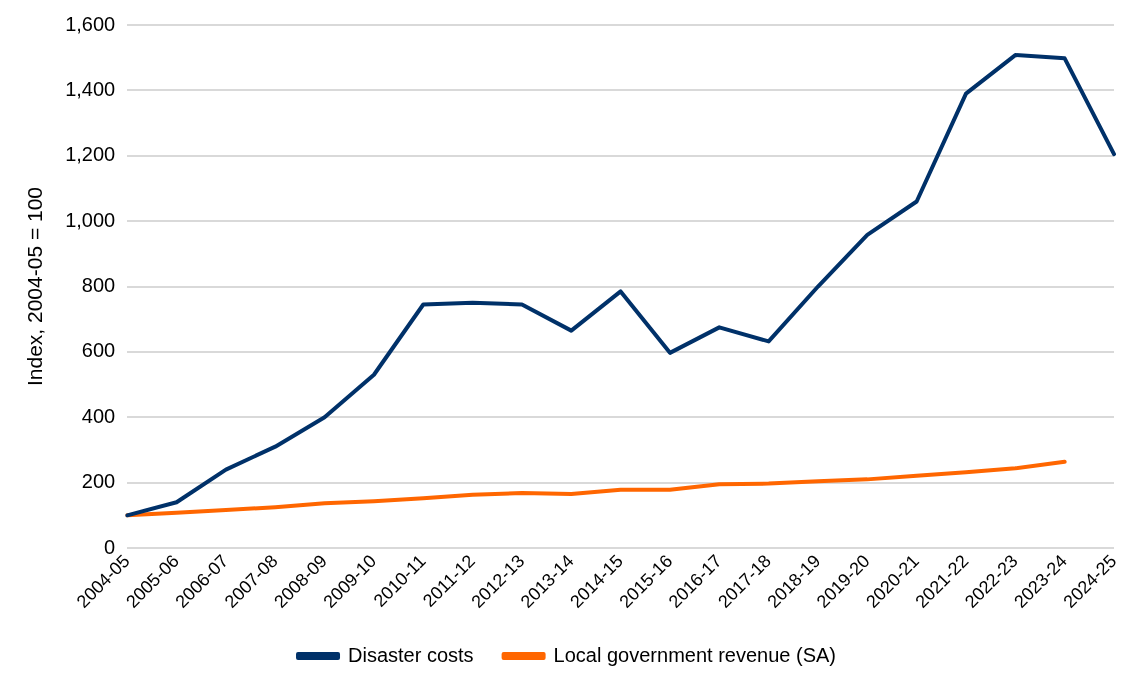 The width and height of the screenshot is (1139, 686). Describe the element at coordinates (98, 481) in the screenshot. I see `y-tick-label: 200` at that location.